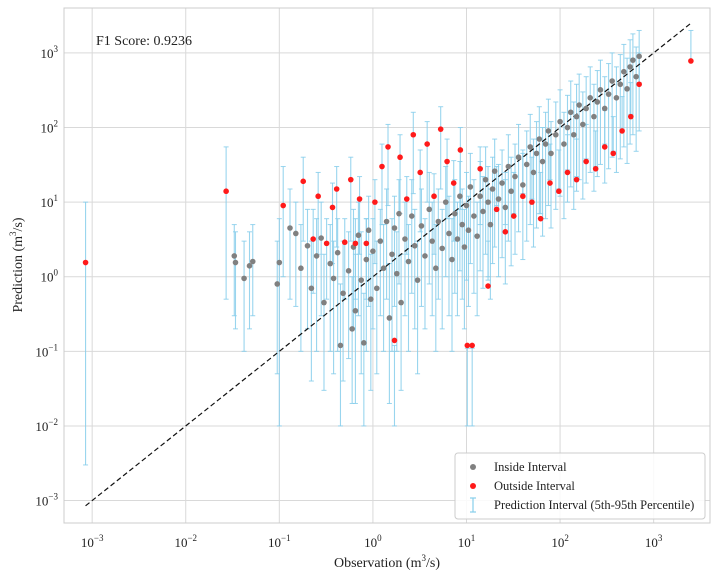 The height and width of the screenshot is (578, 720). I want to click on x-tick-label: 10², so click(560, 541).